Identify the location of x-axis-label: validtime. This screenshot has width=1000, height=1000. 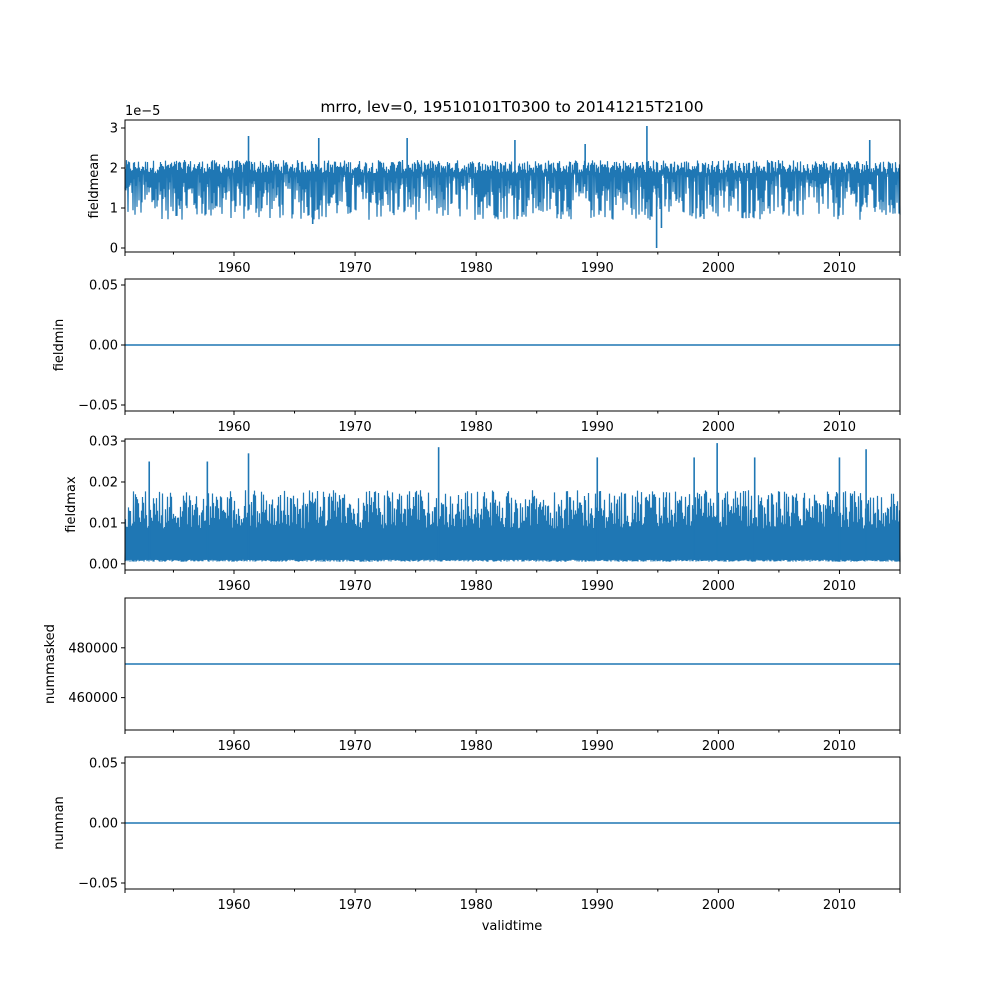
(512, 926).